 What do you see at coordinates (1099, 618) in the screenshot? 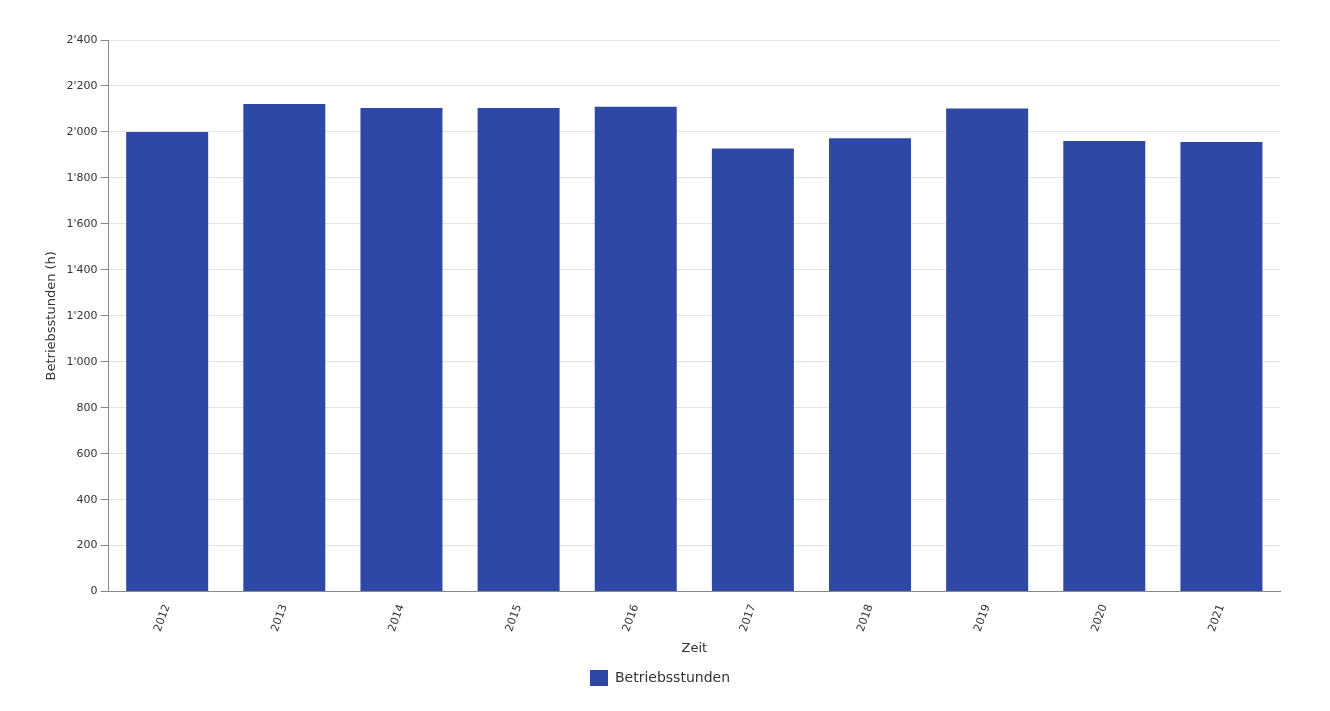
I see `x-tick-label: 2020` at bounding box center [1099, 618].